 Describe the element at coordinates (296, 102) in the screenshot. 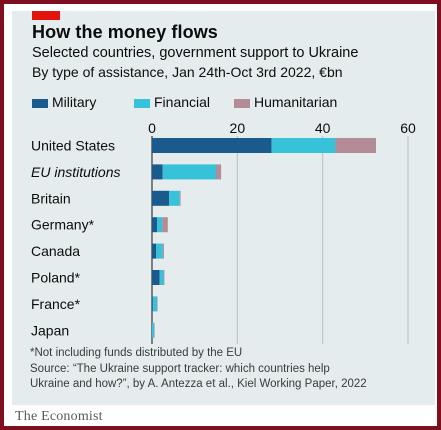

I see `legend-label-humanitarian: Humanitarian` at that location.